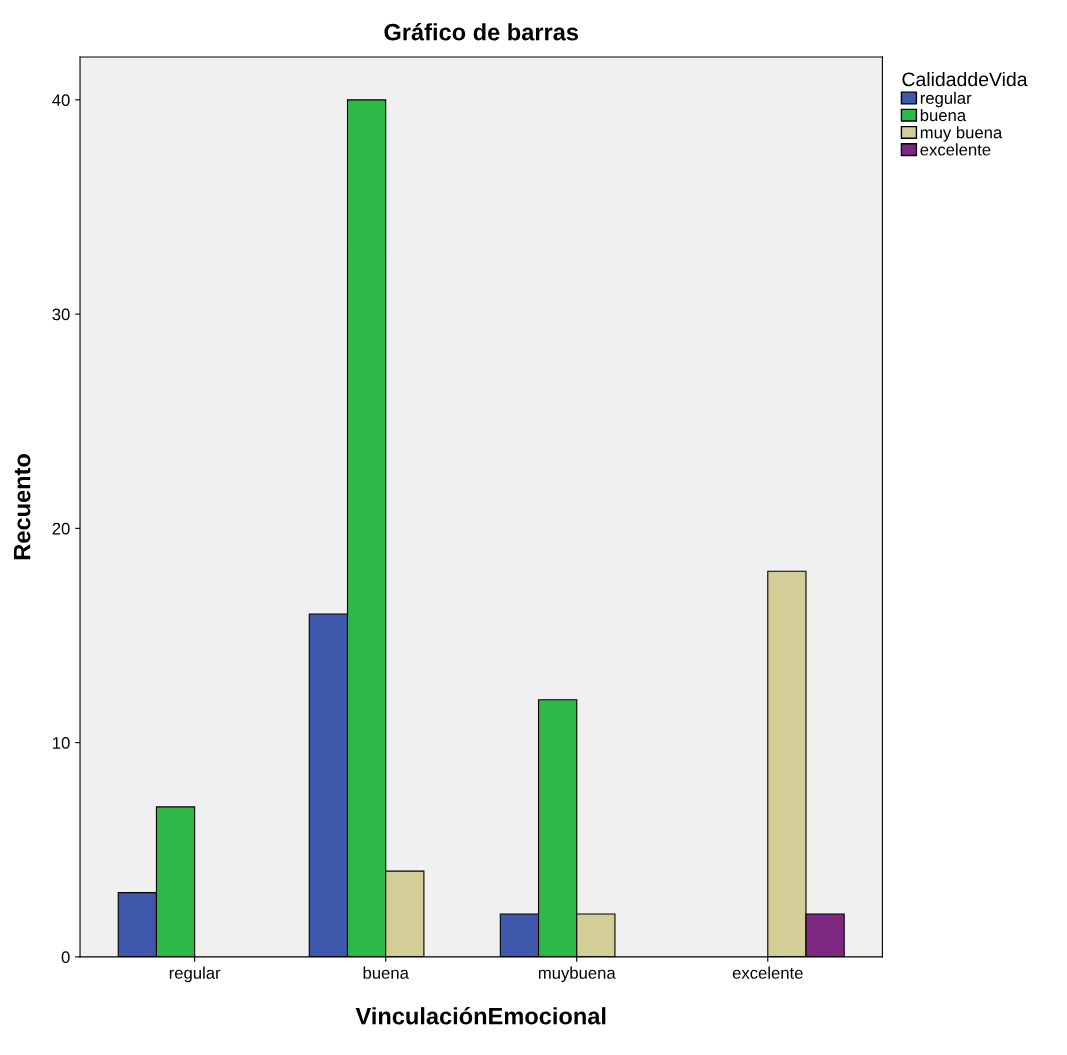 Image resolution: width=1067 pixels, height=1055 pixels. I want to click on y-axis-title: Recuento, so click(22, 507).